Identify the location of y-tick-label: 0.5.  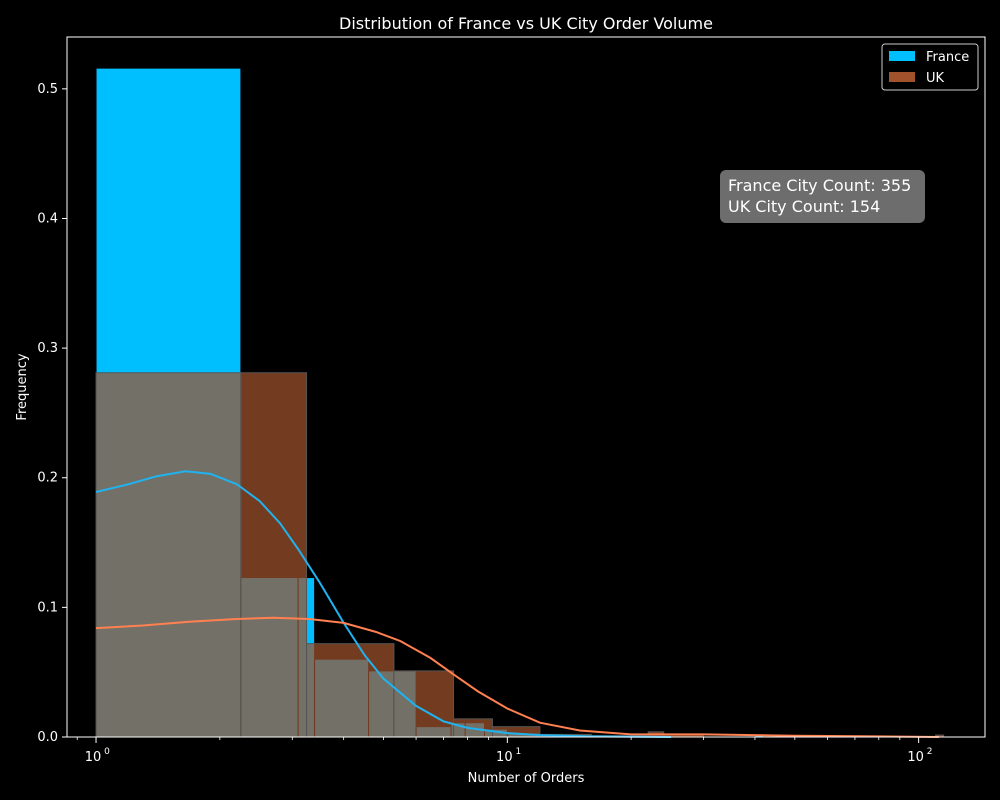
(47, 89).